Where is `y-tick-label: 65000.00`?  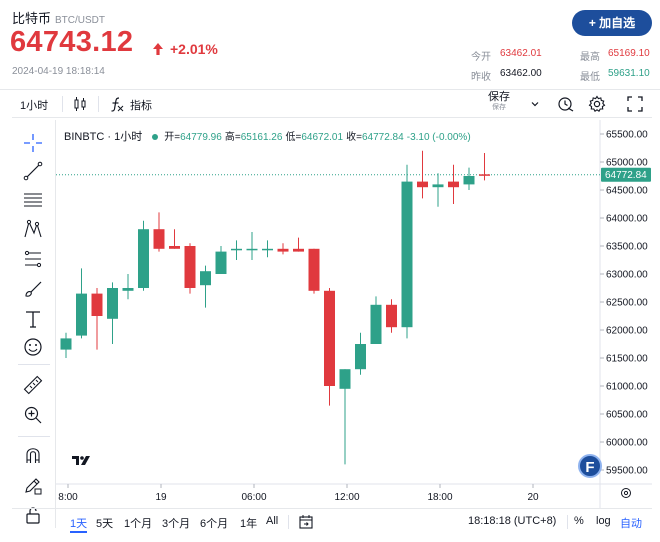 y-tick-label: 65000.00 is located at coordinates (627, 163).